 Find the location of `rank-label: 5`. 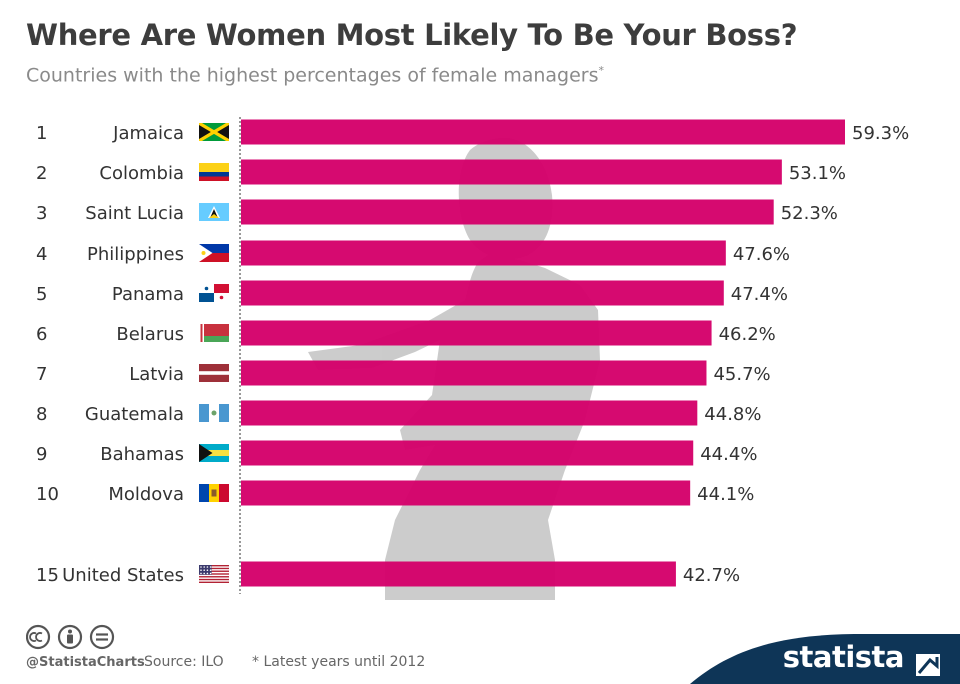

rank-label: 5 is located at coordinates (41, 294).